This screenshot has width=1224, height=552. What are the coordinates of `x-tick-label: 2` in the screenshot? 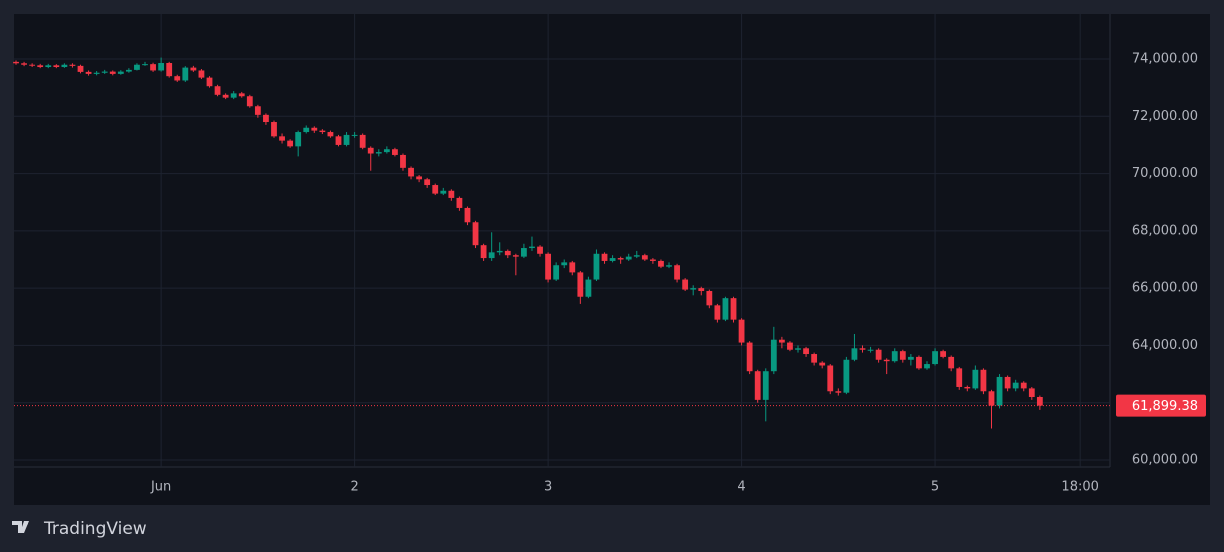 It's located at (354, 487).